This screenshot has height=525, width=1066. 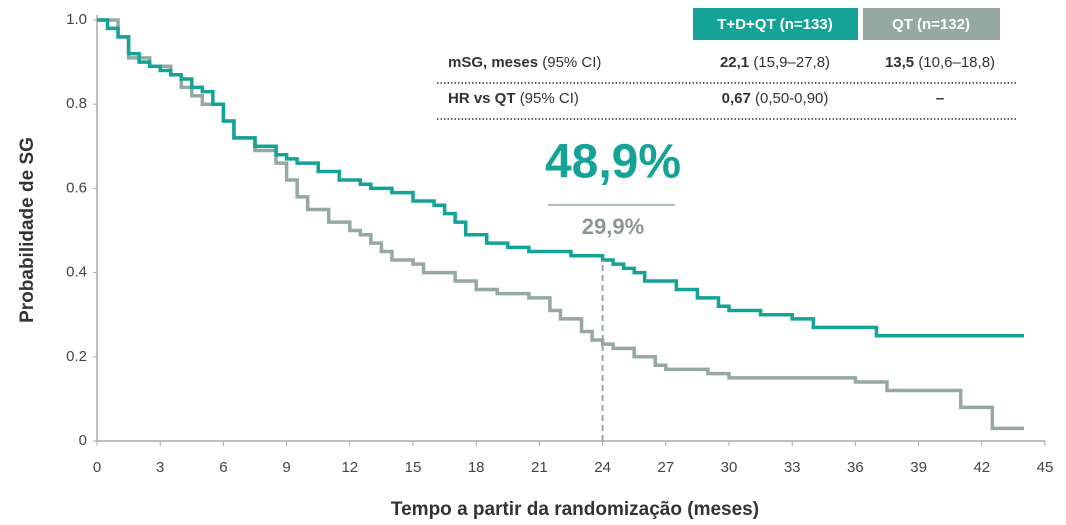 I want to click on y-tick-label: 0.8, so click(x=76, y=103).